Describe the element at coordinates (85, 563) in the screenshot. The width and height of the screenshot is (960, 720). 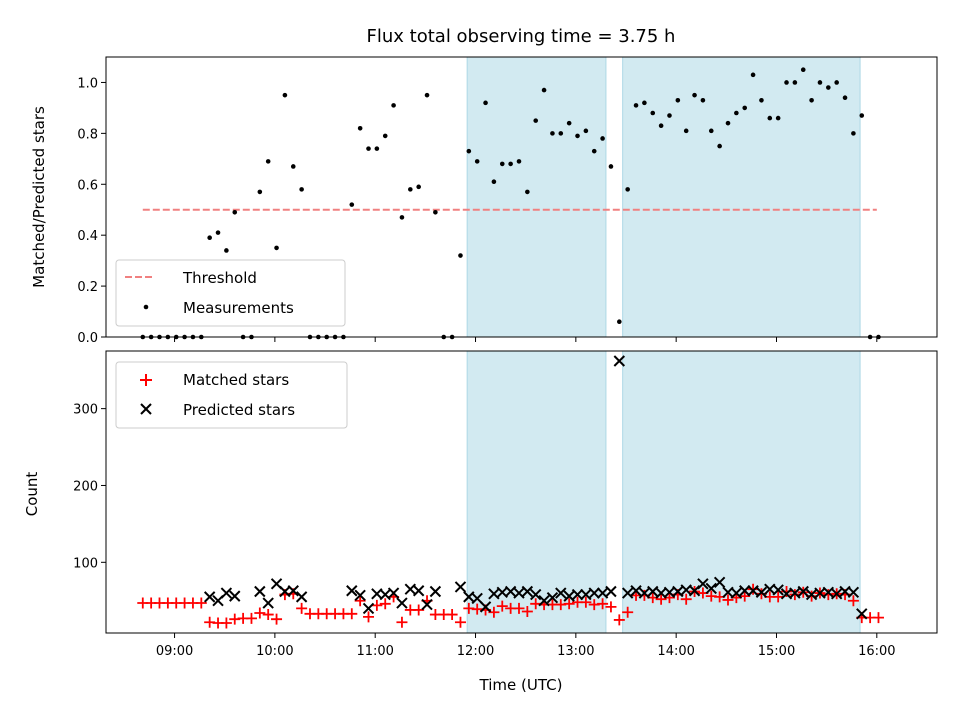
I see `bottom-y-tick-label: 100` at that location.